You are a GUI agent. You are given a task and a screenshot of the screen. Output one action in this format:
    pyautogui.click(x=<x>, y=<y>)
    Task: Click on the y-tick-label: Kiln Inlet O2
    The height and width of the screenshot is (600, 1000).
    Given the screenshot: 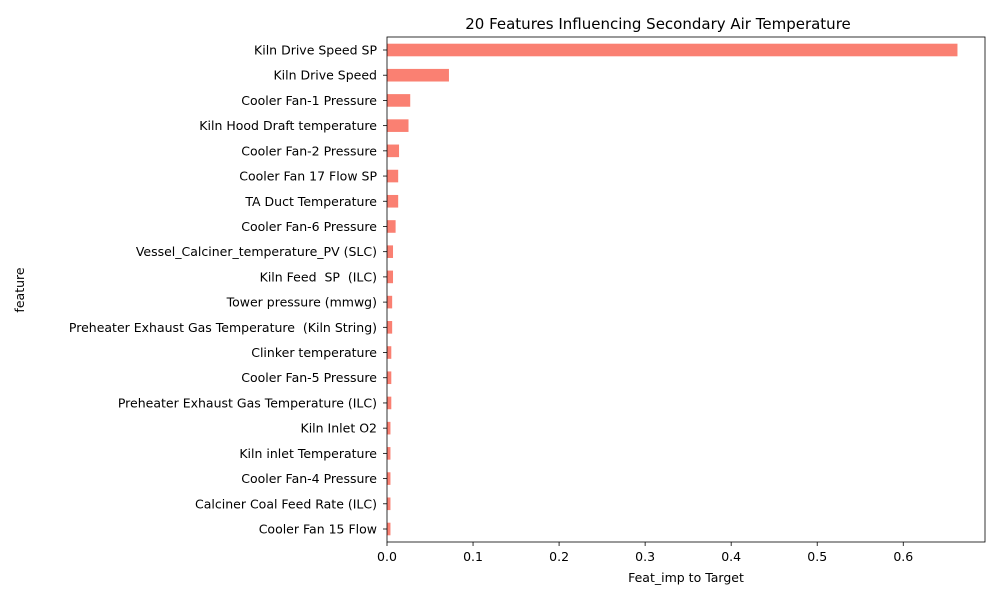 What is the action you would take?
    pyautogui.click(x=339, y=428)
    